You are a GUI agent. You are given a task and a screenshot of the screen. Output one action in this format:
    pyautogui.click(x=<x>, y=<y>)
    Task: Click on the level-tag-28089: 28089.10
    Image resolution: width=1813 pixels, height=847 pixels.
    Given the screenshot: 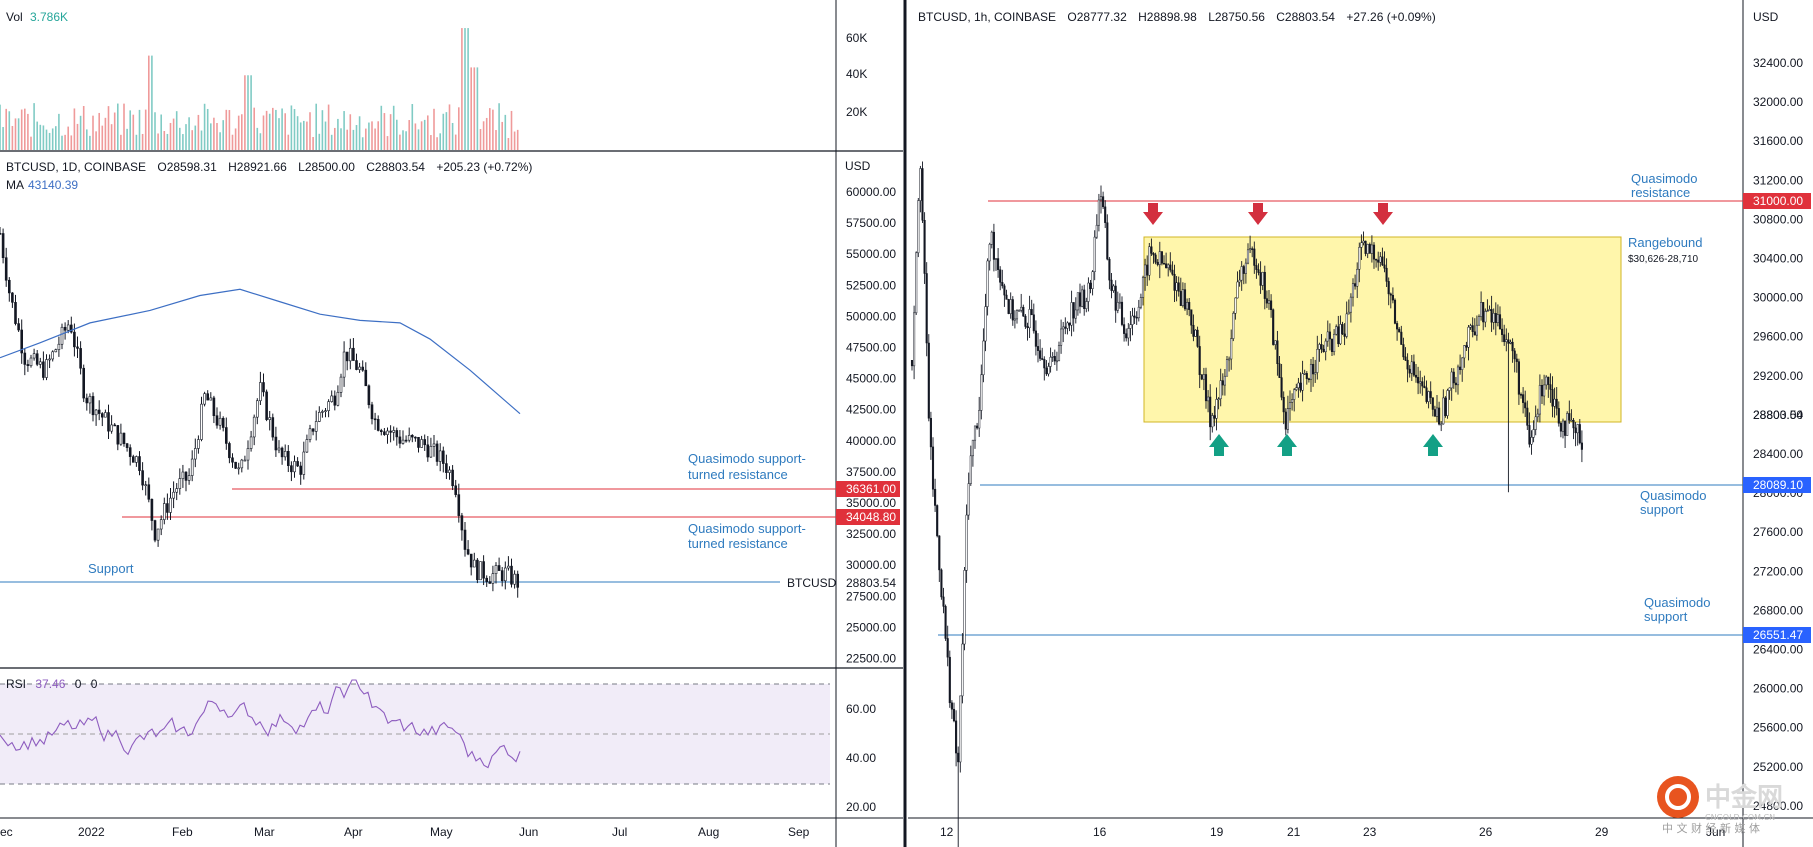 What is the action you would take?
    pyautogui.click(x=1778, y=485)
    